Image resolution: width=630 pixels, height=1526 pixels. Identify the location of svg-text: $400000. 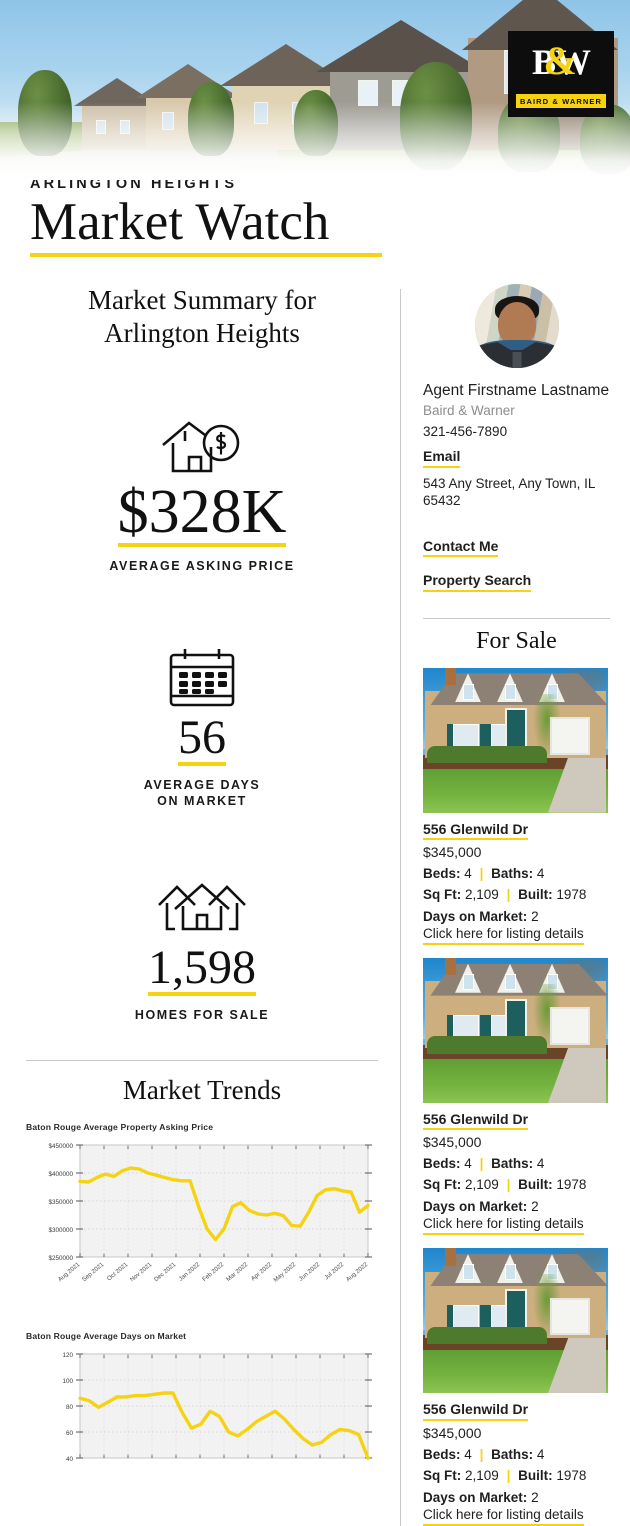
(60, 1174).